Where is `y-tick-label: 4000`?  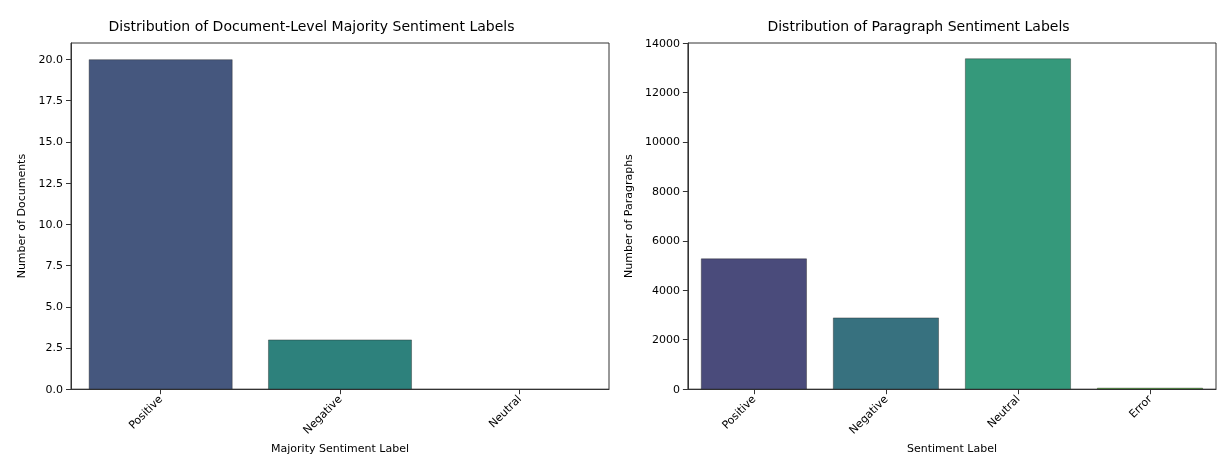
y-tick-label: 4000 is located at coordinates (665, 290).